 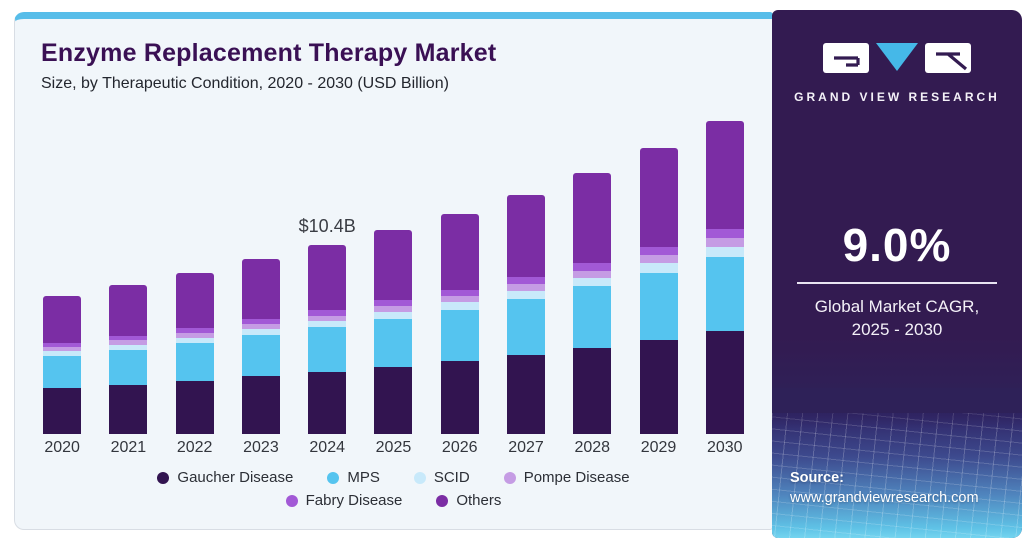 I want to click on bar-2027, so click(x=525, y=314).